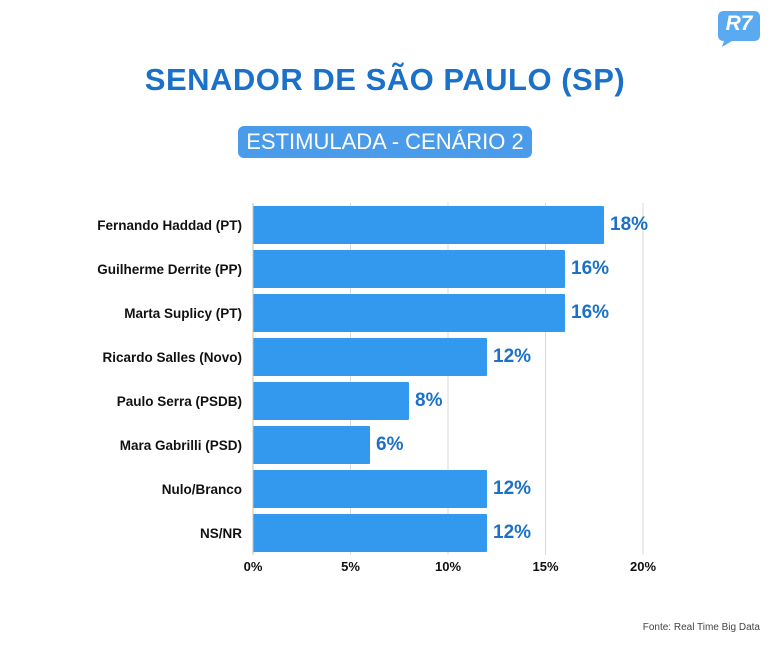 Image resolution: width=770 pixels, height=650 pixels. What do you see at coordinates (221, 533) in the screenshot?
I see `category-label: NS/NR` at bounding box center [221, 533].